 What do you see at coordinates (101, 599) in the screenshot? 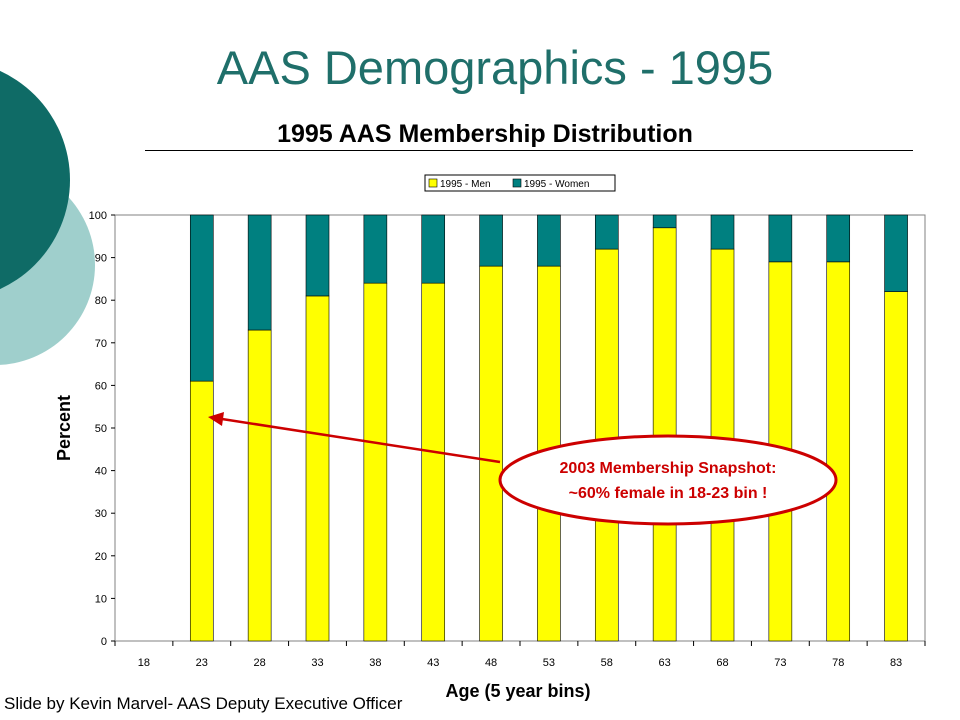
I see `y-tick-label: 10` at bounding box center [101, 599].